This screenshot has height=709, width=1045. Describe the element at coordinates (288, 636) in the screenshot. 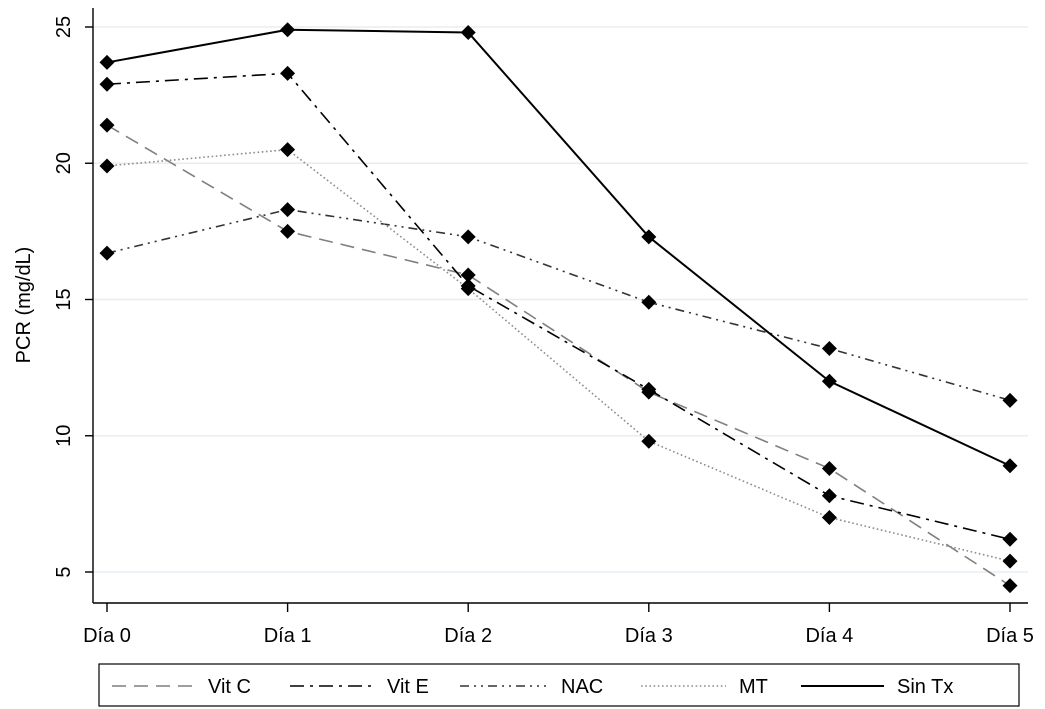

I see `x-tick-label: Día 1` at that location.